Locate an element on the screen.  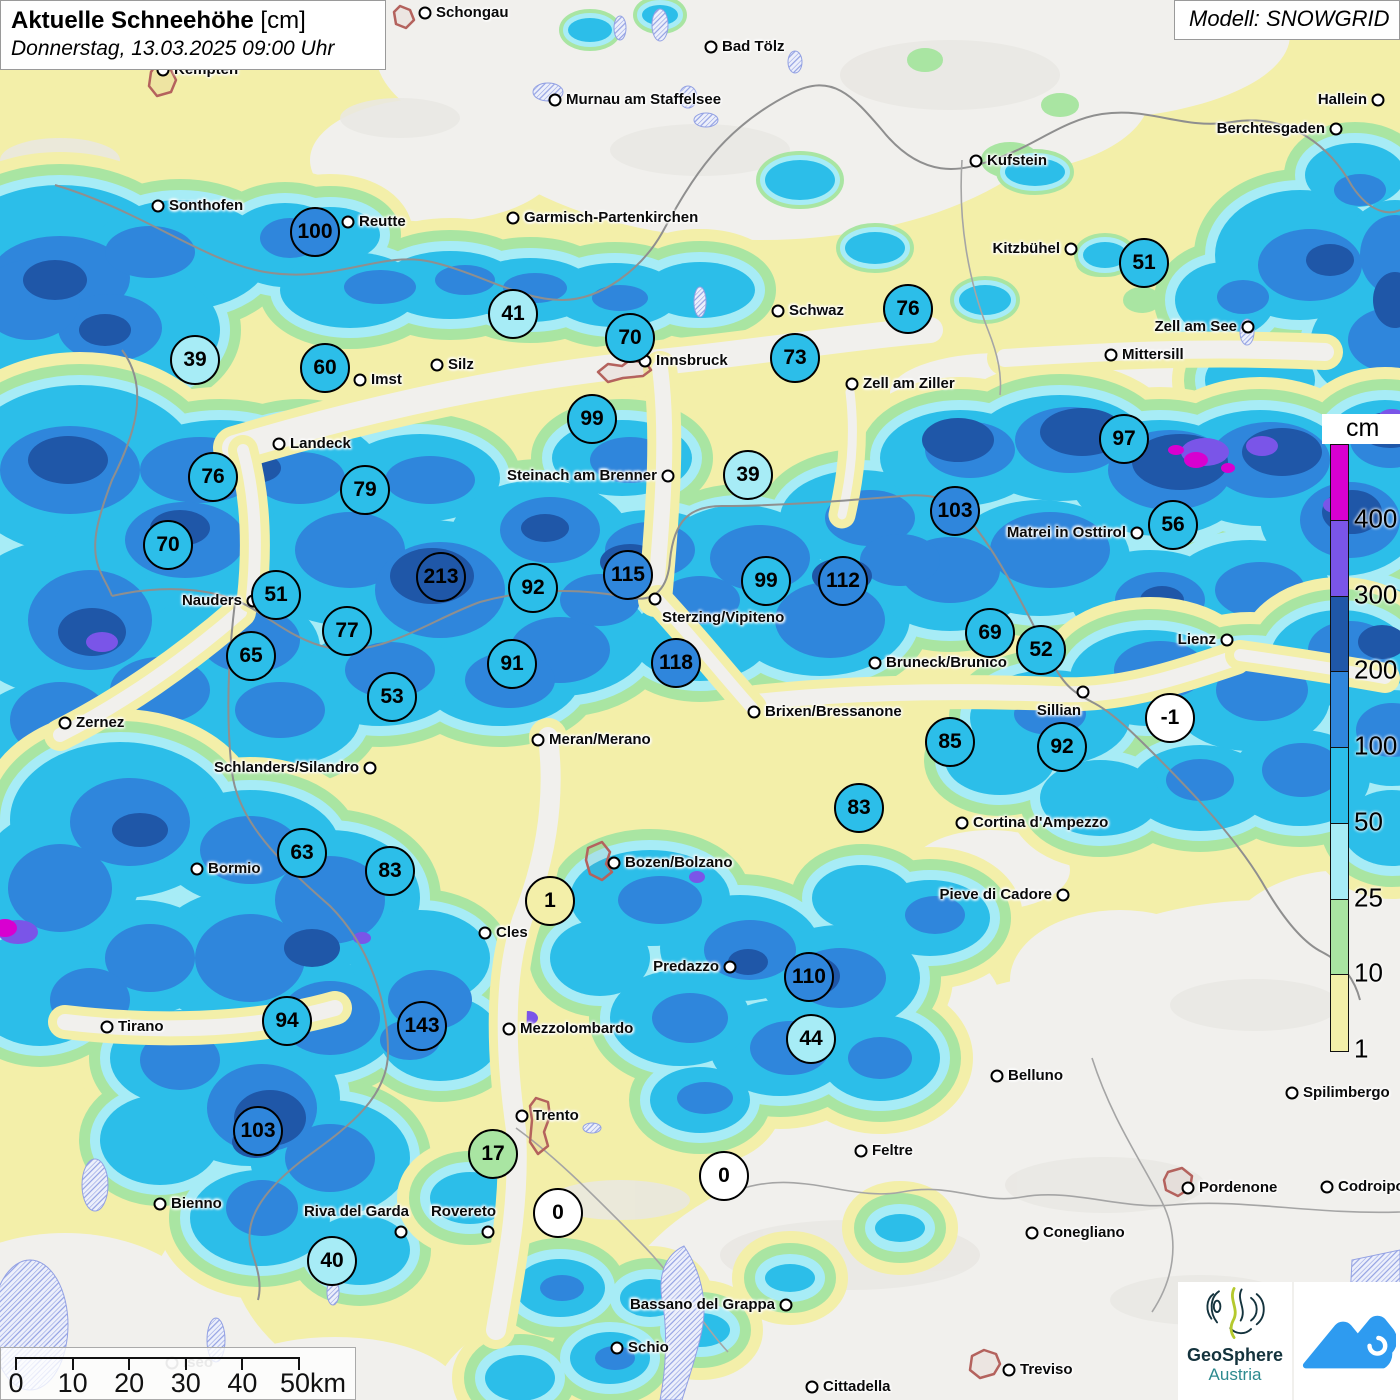
city-label: Bienno is located at coordinates (196, 1204).